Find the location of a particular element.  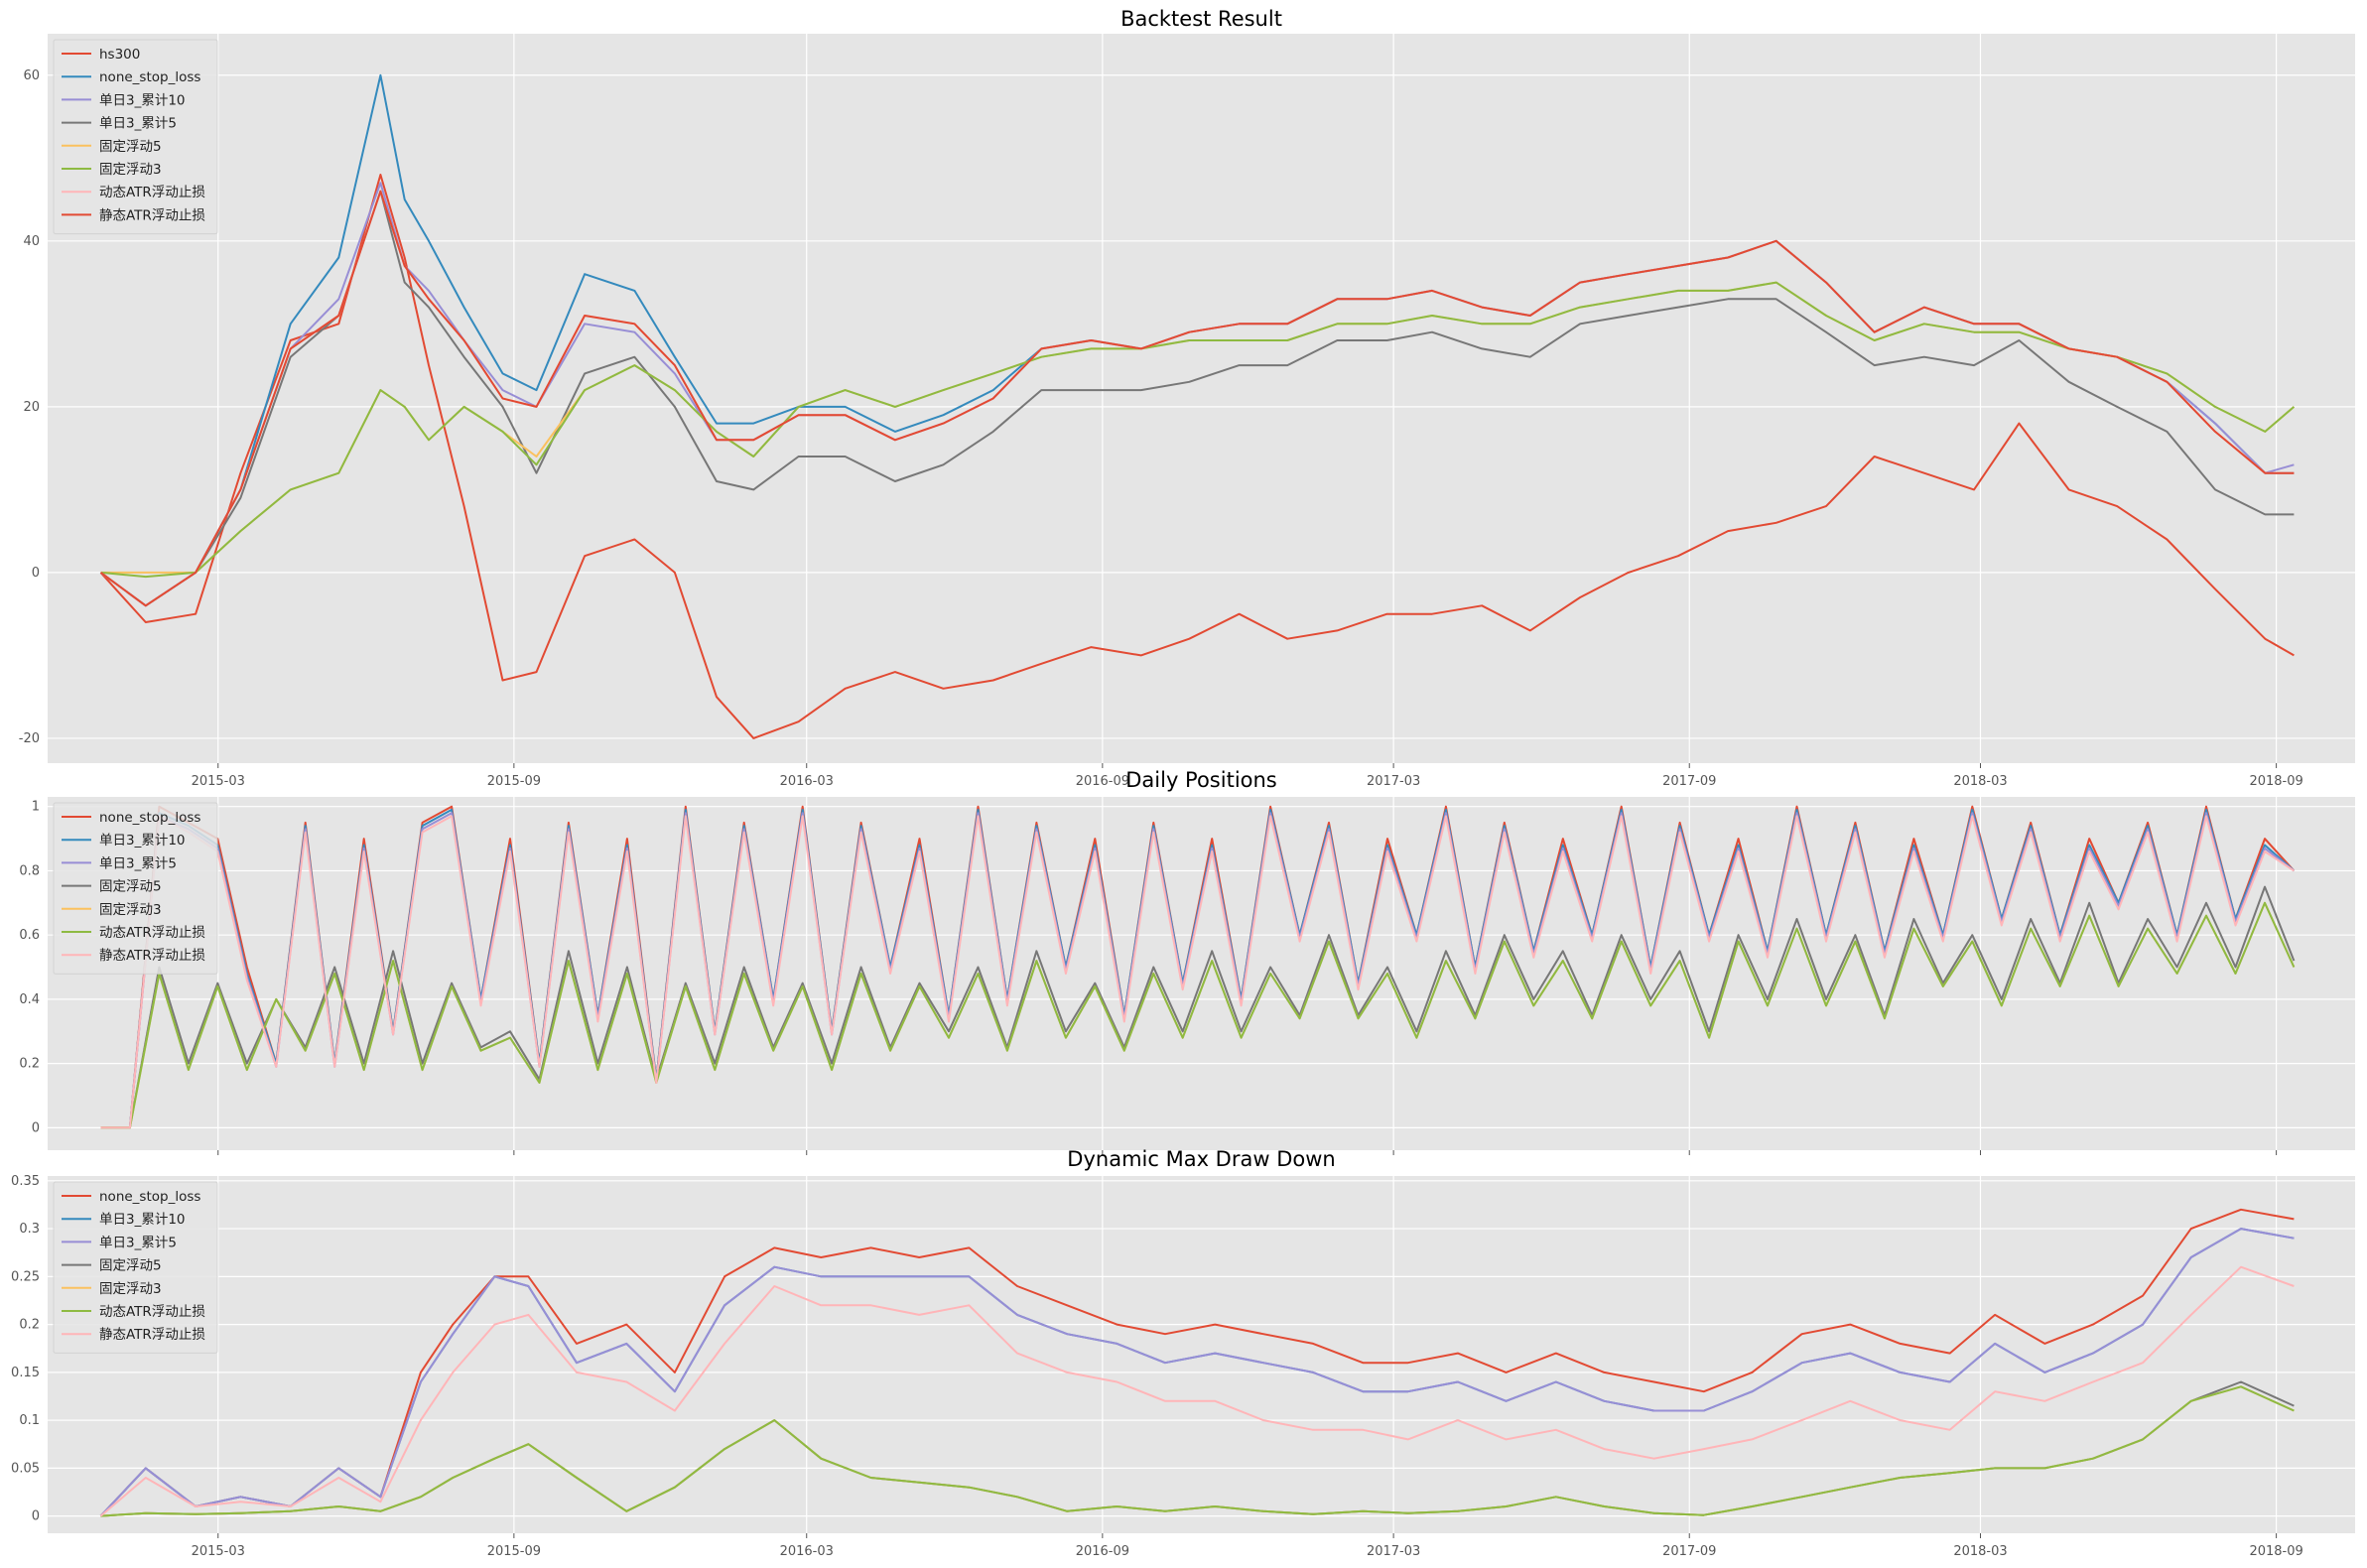

chart-title: Dynamic Max Draw Down is located at coordinates (1201, 1159).